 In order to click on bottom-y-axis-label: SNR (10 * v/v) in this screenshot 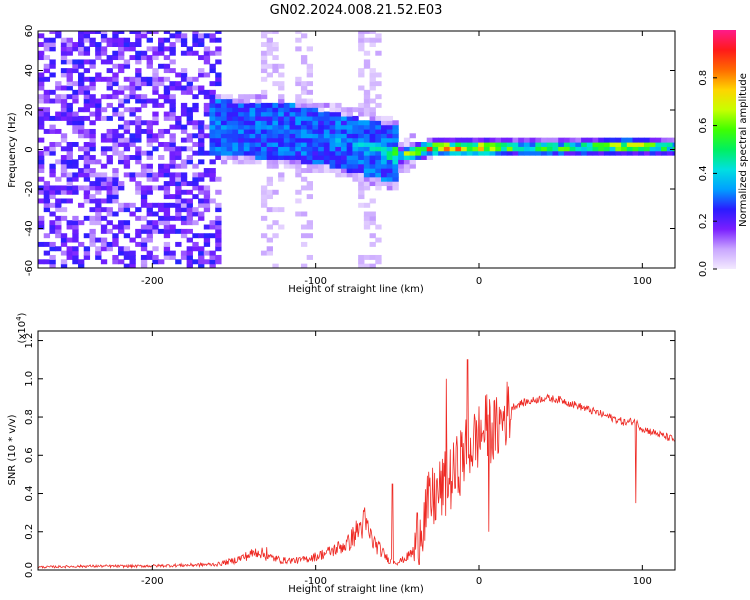, I will do `click(12, 449)`.